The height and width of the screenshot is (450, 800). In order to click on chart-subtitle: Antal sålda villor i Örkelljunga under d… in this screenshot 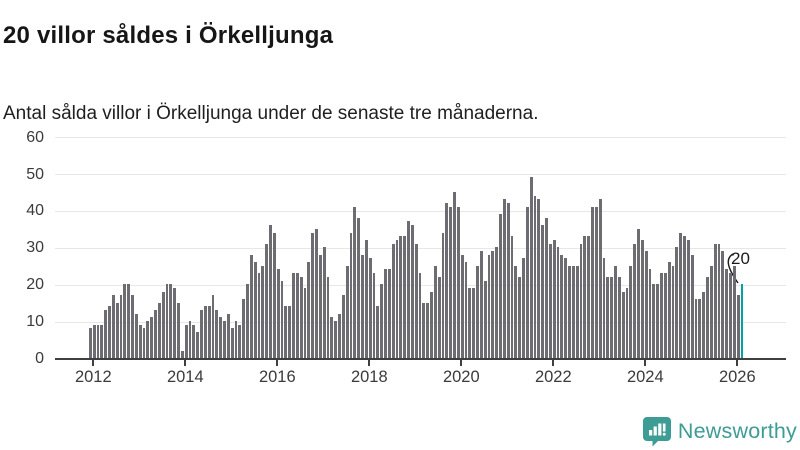, I will do `click(271, 113)`.